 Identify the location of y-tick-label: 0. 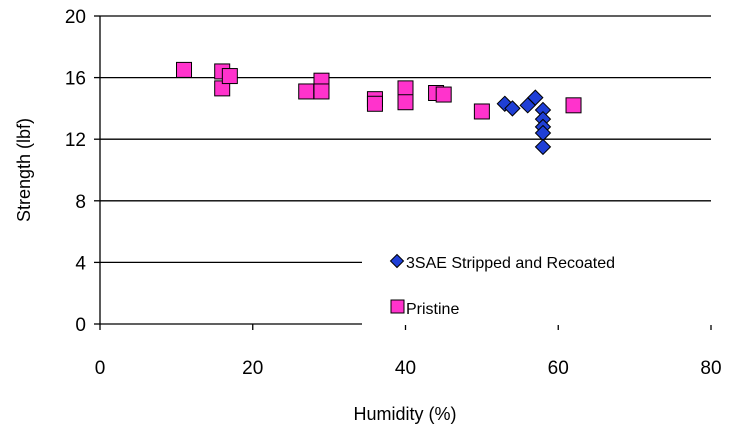
(80, 325).